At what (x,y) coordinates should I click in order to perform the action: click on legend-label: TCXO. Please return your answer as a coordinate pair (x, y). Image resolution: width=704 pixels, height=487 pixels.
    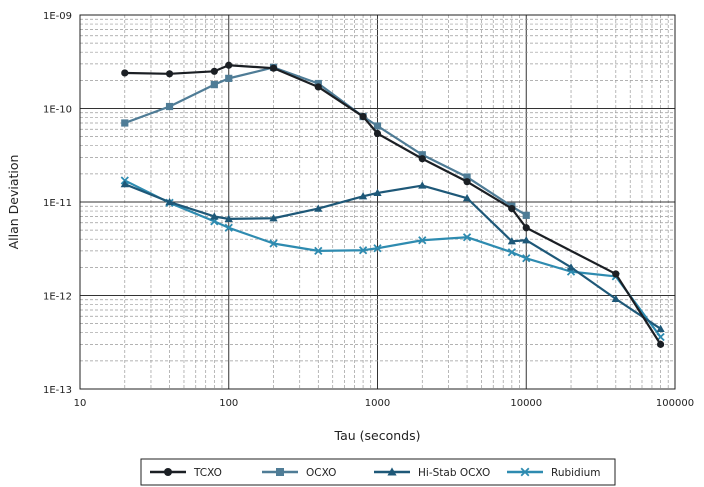
    Looking at the image, I should click on (207, 473).